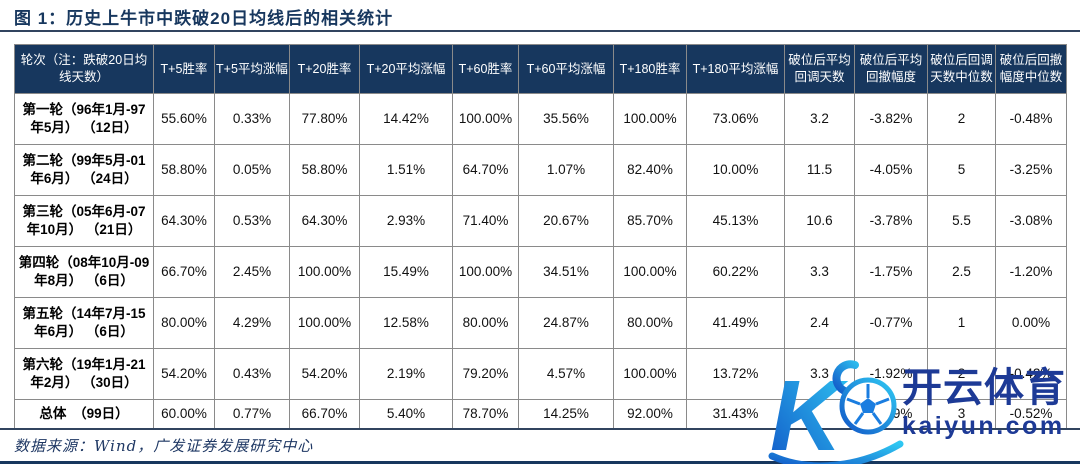 Image resolution: width=1080 pixels, height=464 pixels. Describe the element at coordinates (406, 414) in the screenshot. I see `cell: 5.40%` at that location.